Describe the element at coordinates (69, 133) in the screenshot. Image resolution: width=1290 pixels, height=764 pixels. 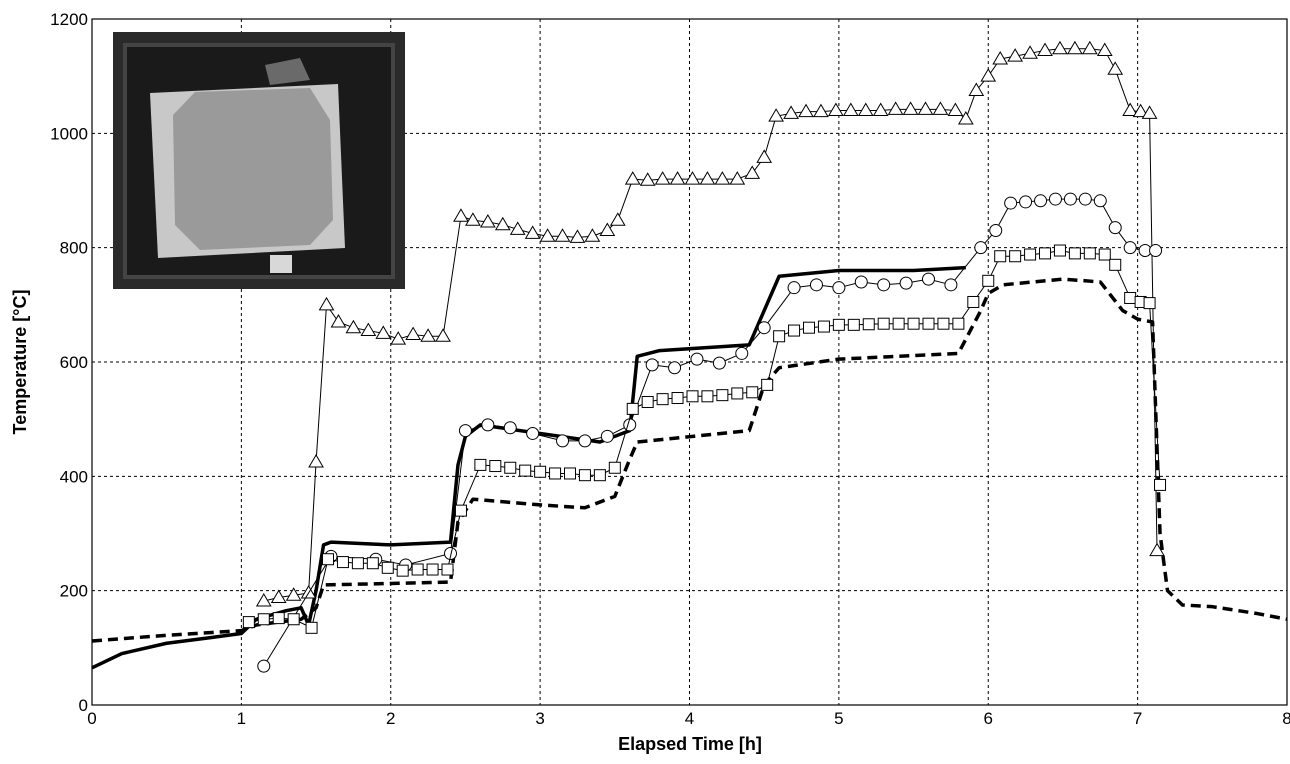
I see `y-tick-label: 1000` at that location.